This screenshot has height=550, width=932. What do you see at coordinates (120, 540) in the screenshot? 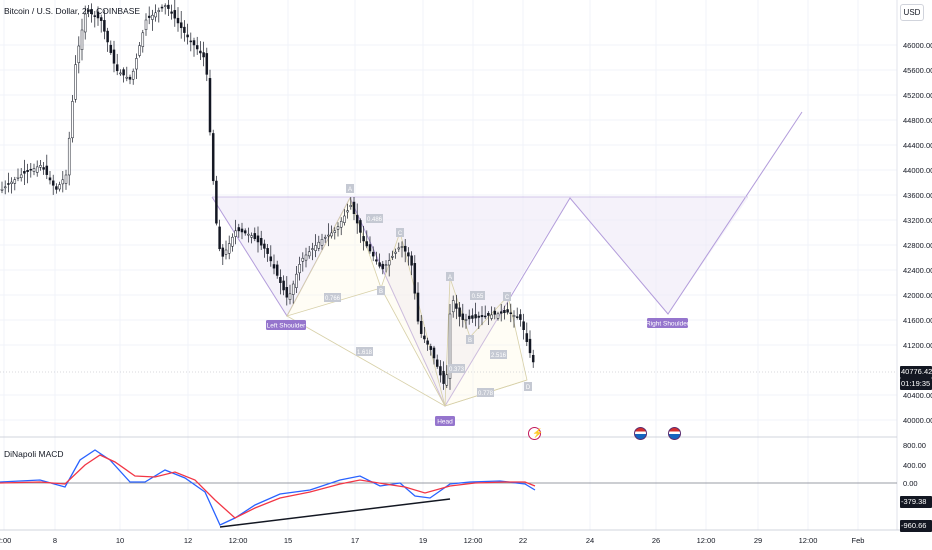
I see `time-tick-label: 10` at bounding box center [120, 540].